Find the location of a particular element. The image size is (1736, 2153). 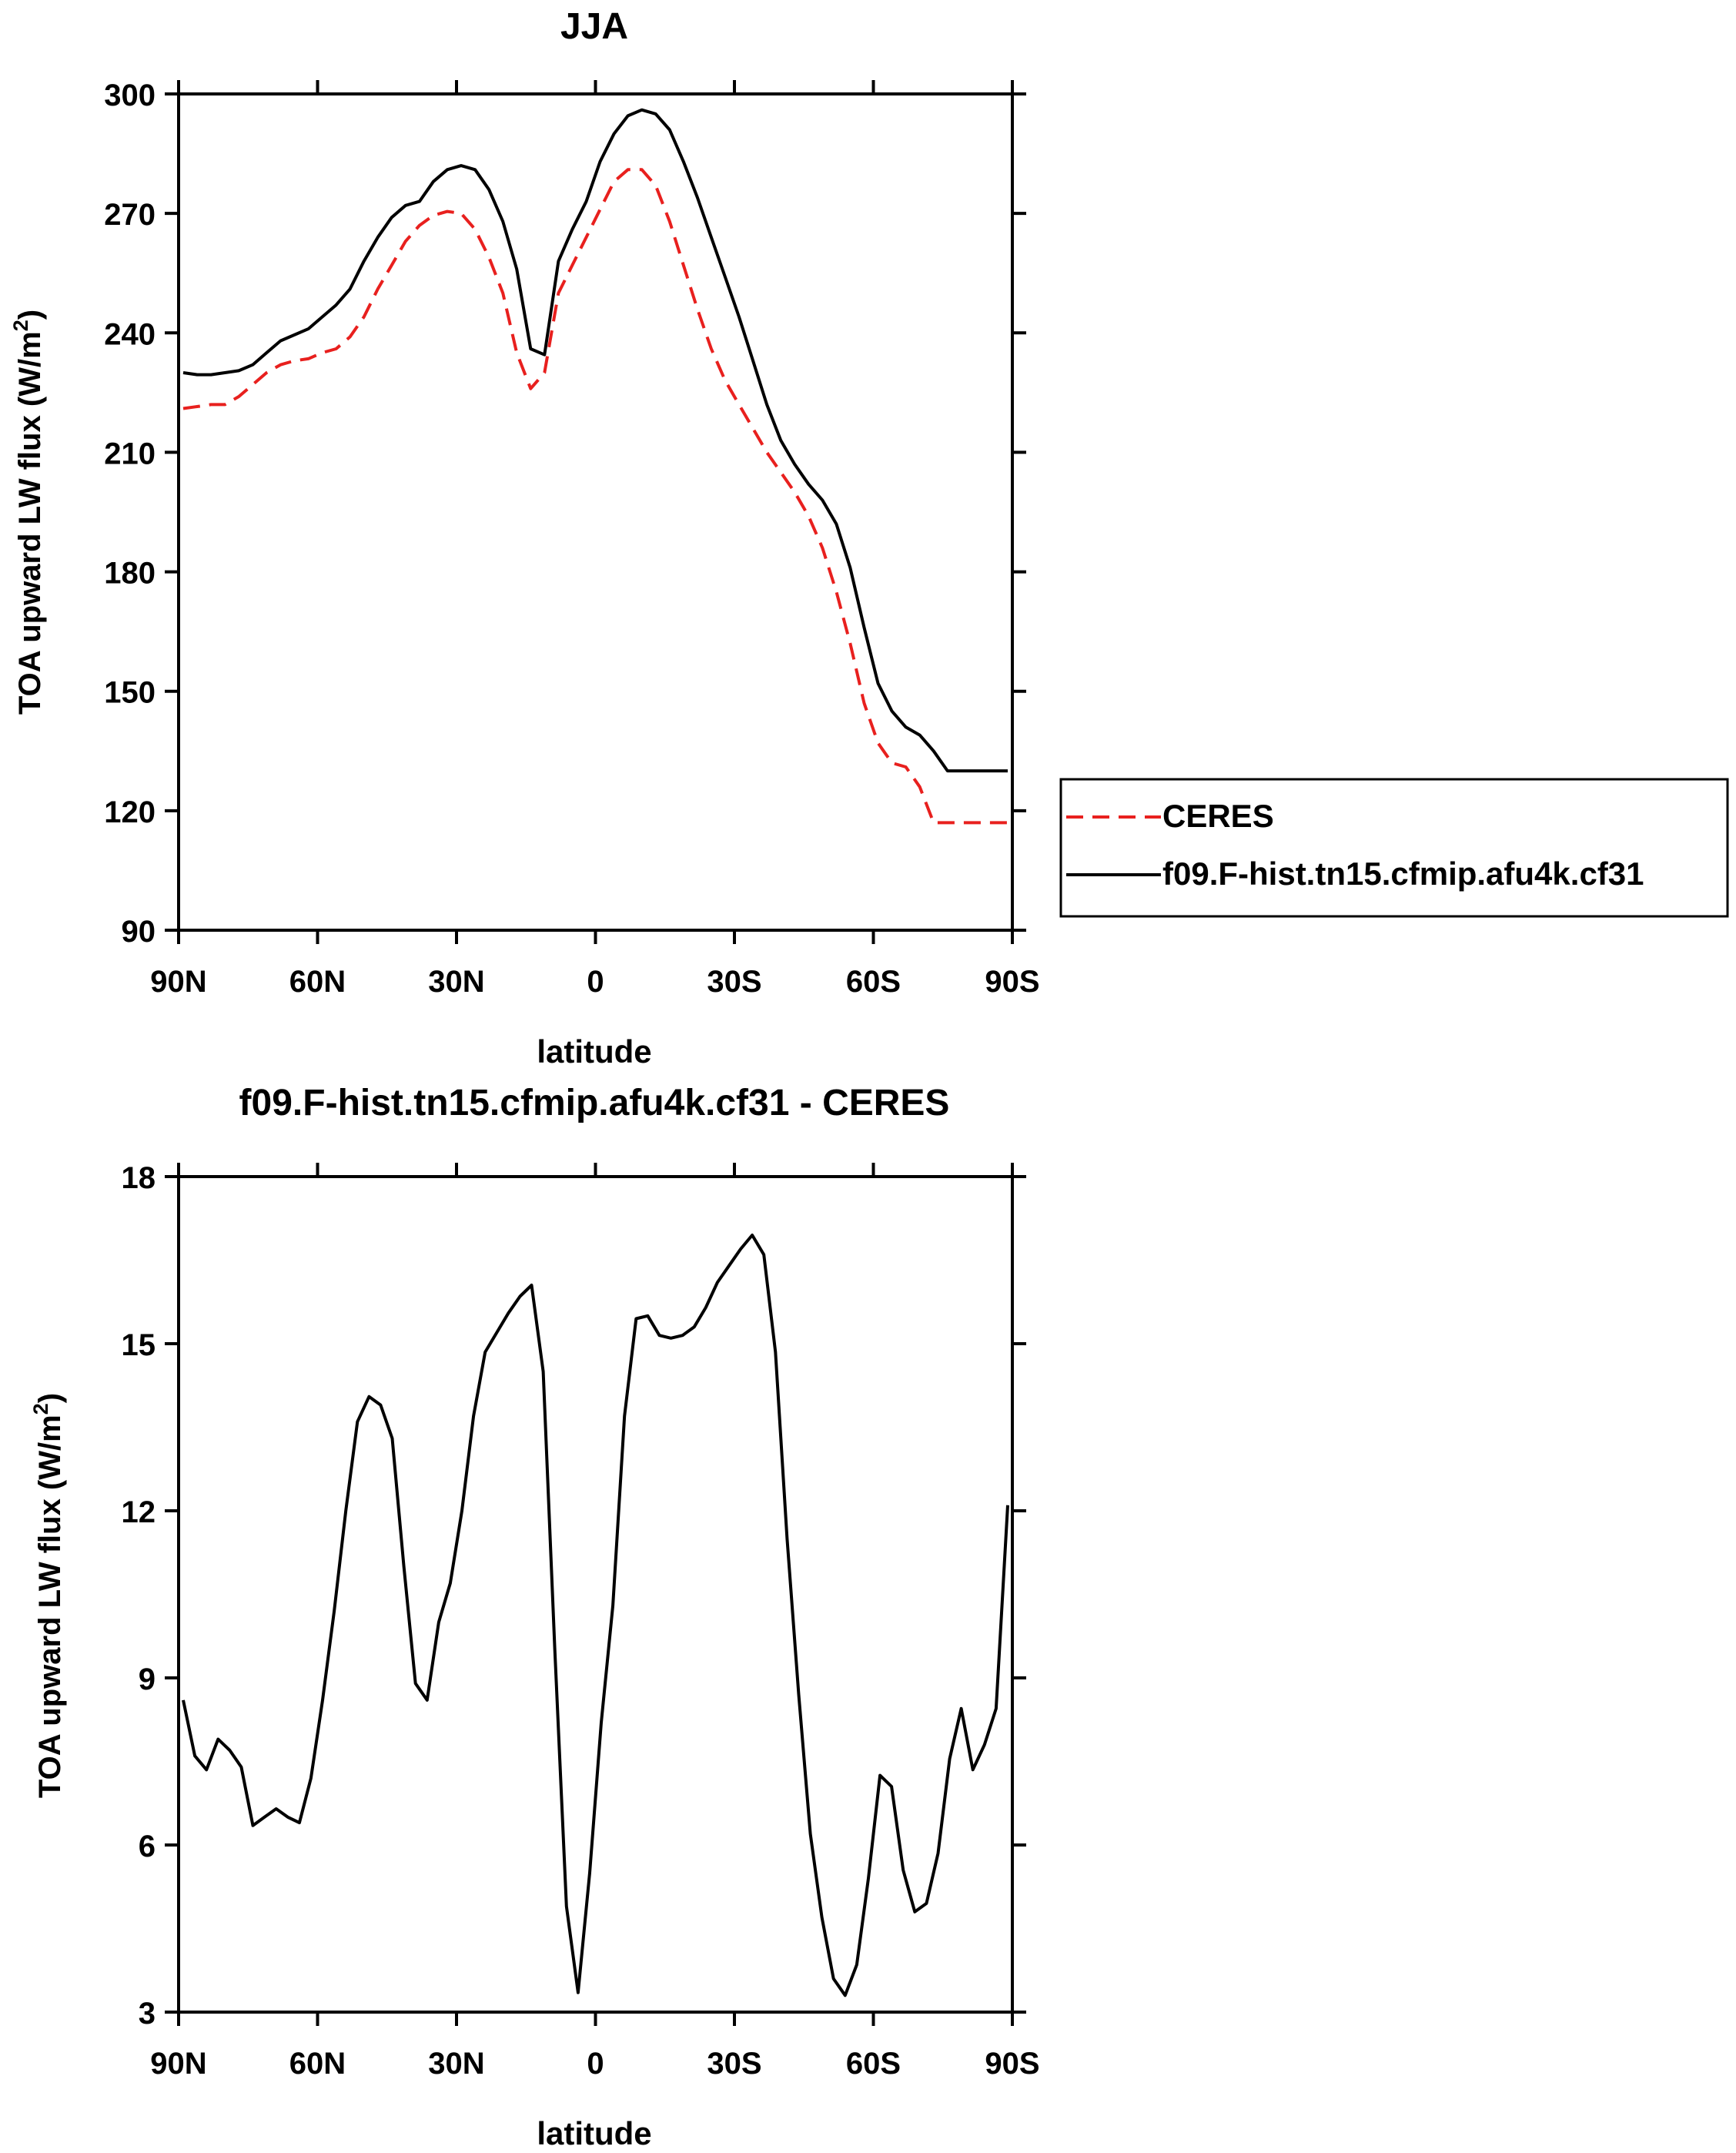

y-tick-label: 6 is located at coordinates (147, 1846).